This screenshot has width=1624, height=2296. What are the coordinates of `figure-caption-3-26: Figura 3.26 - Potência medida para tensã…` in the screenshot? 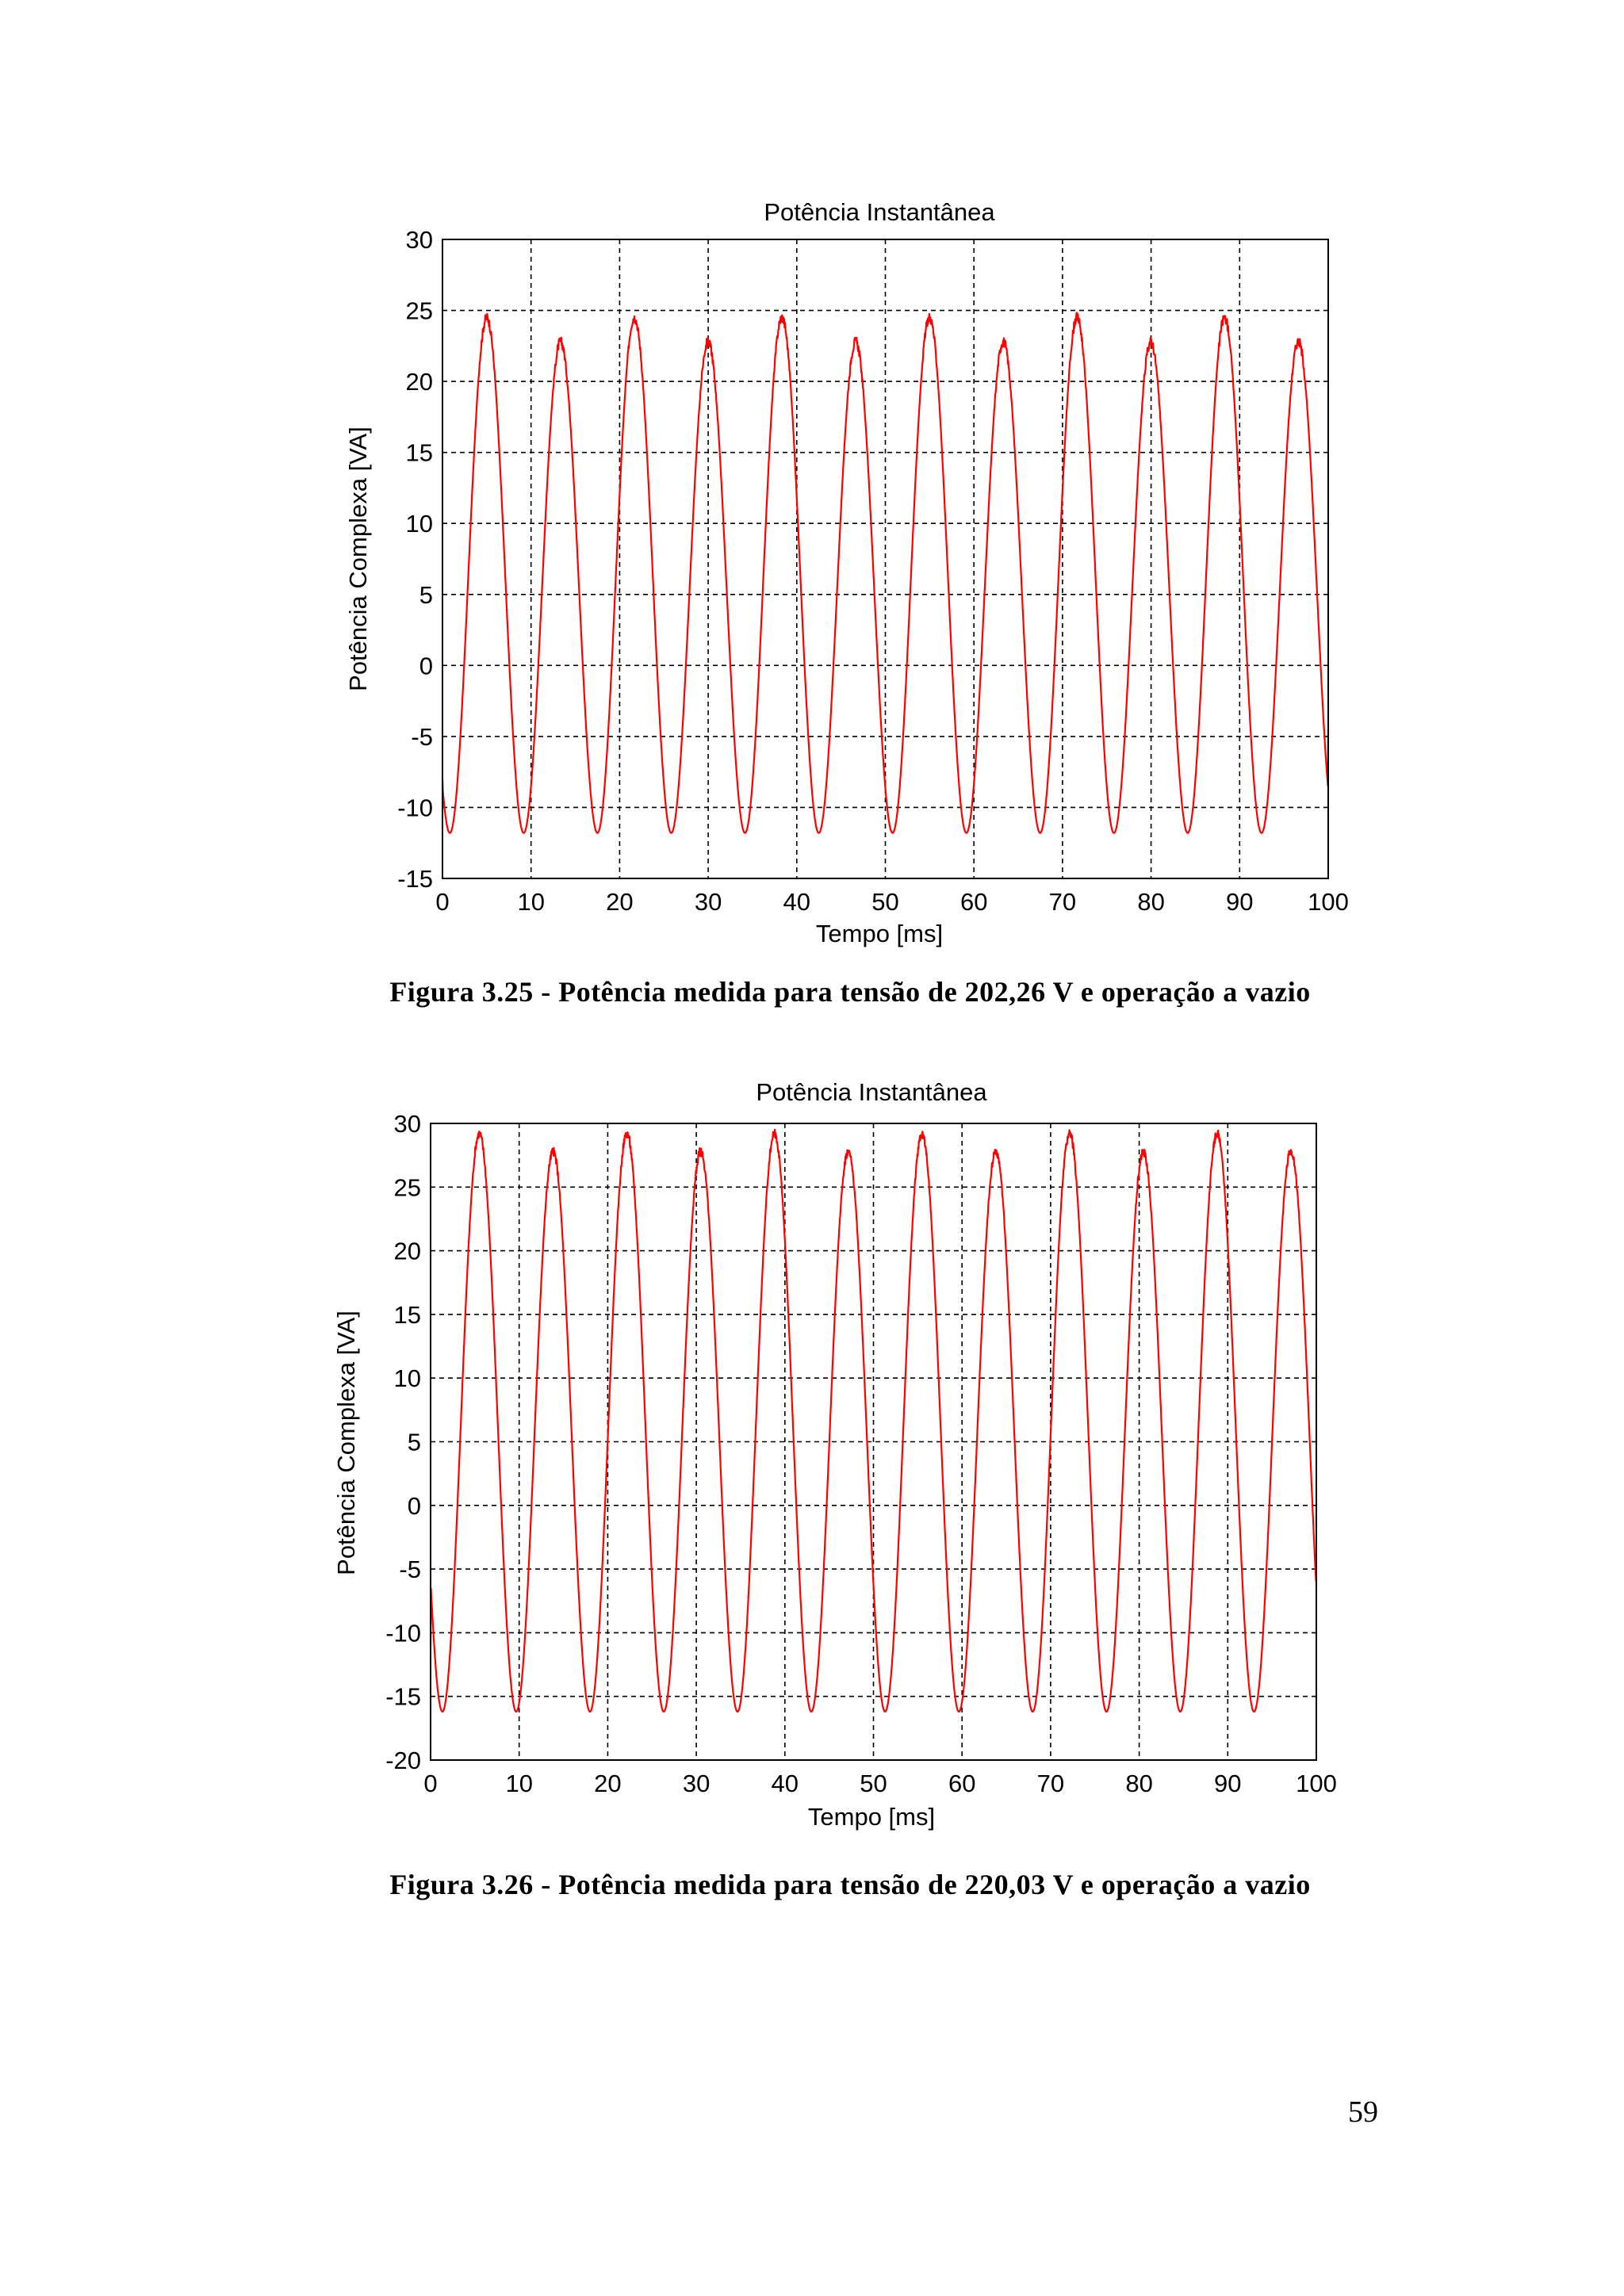 It's located at (850, 1885).